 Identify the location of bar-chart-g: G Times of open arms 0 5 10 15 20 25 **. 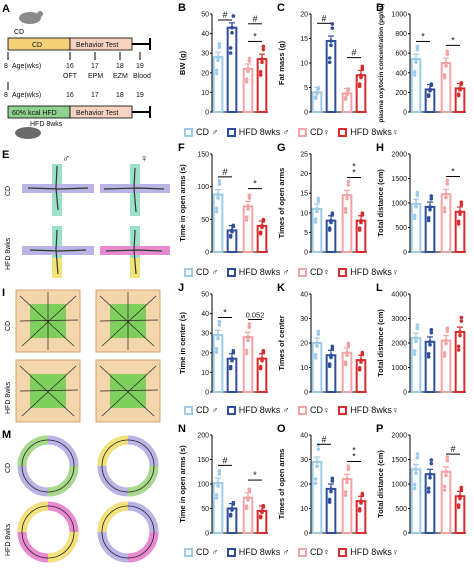
(322, 199).